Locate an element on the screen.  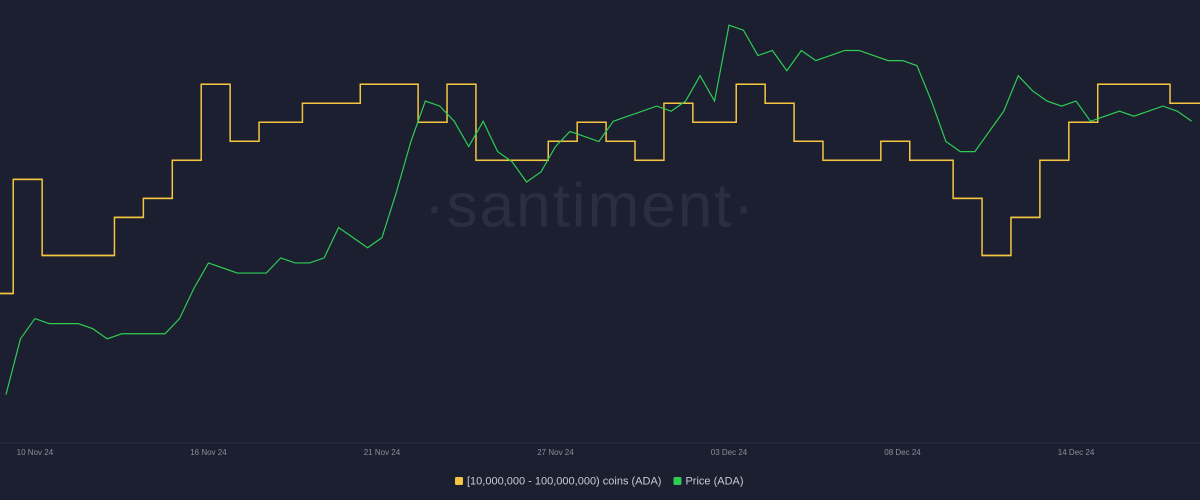
watermark: ·santiment· is located at coordinates (590, 205).